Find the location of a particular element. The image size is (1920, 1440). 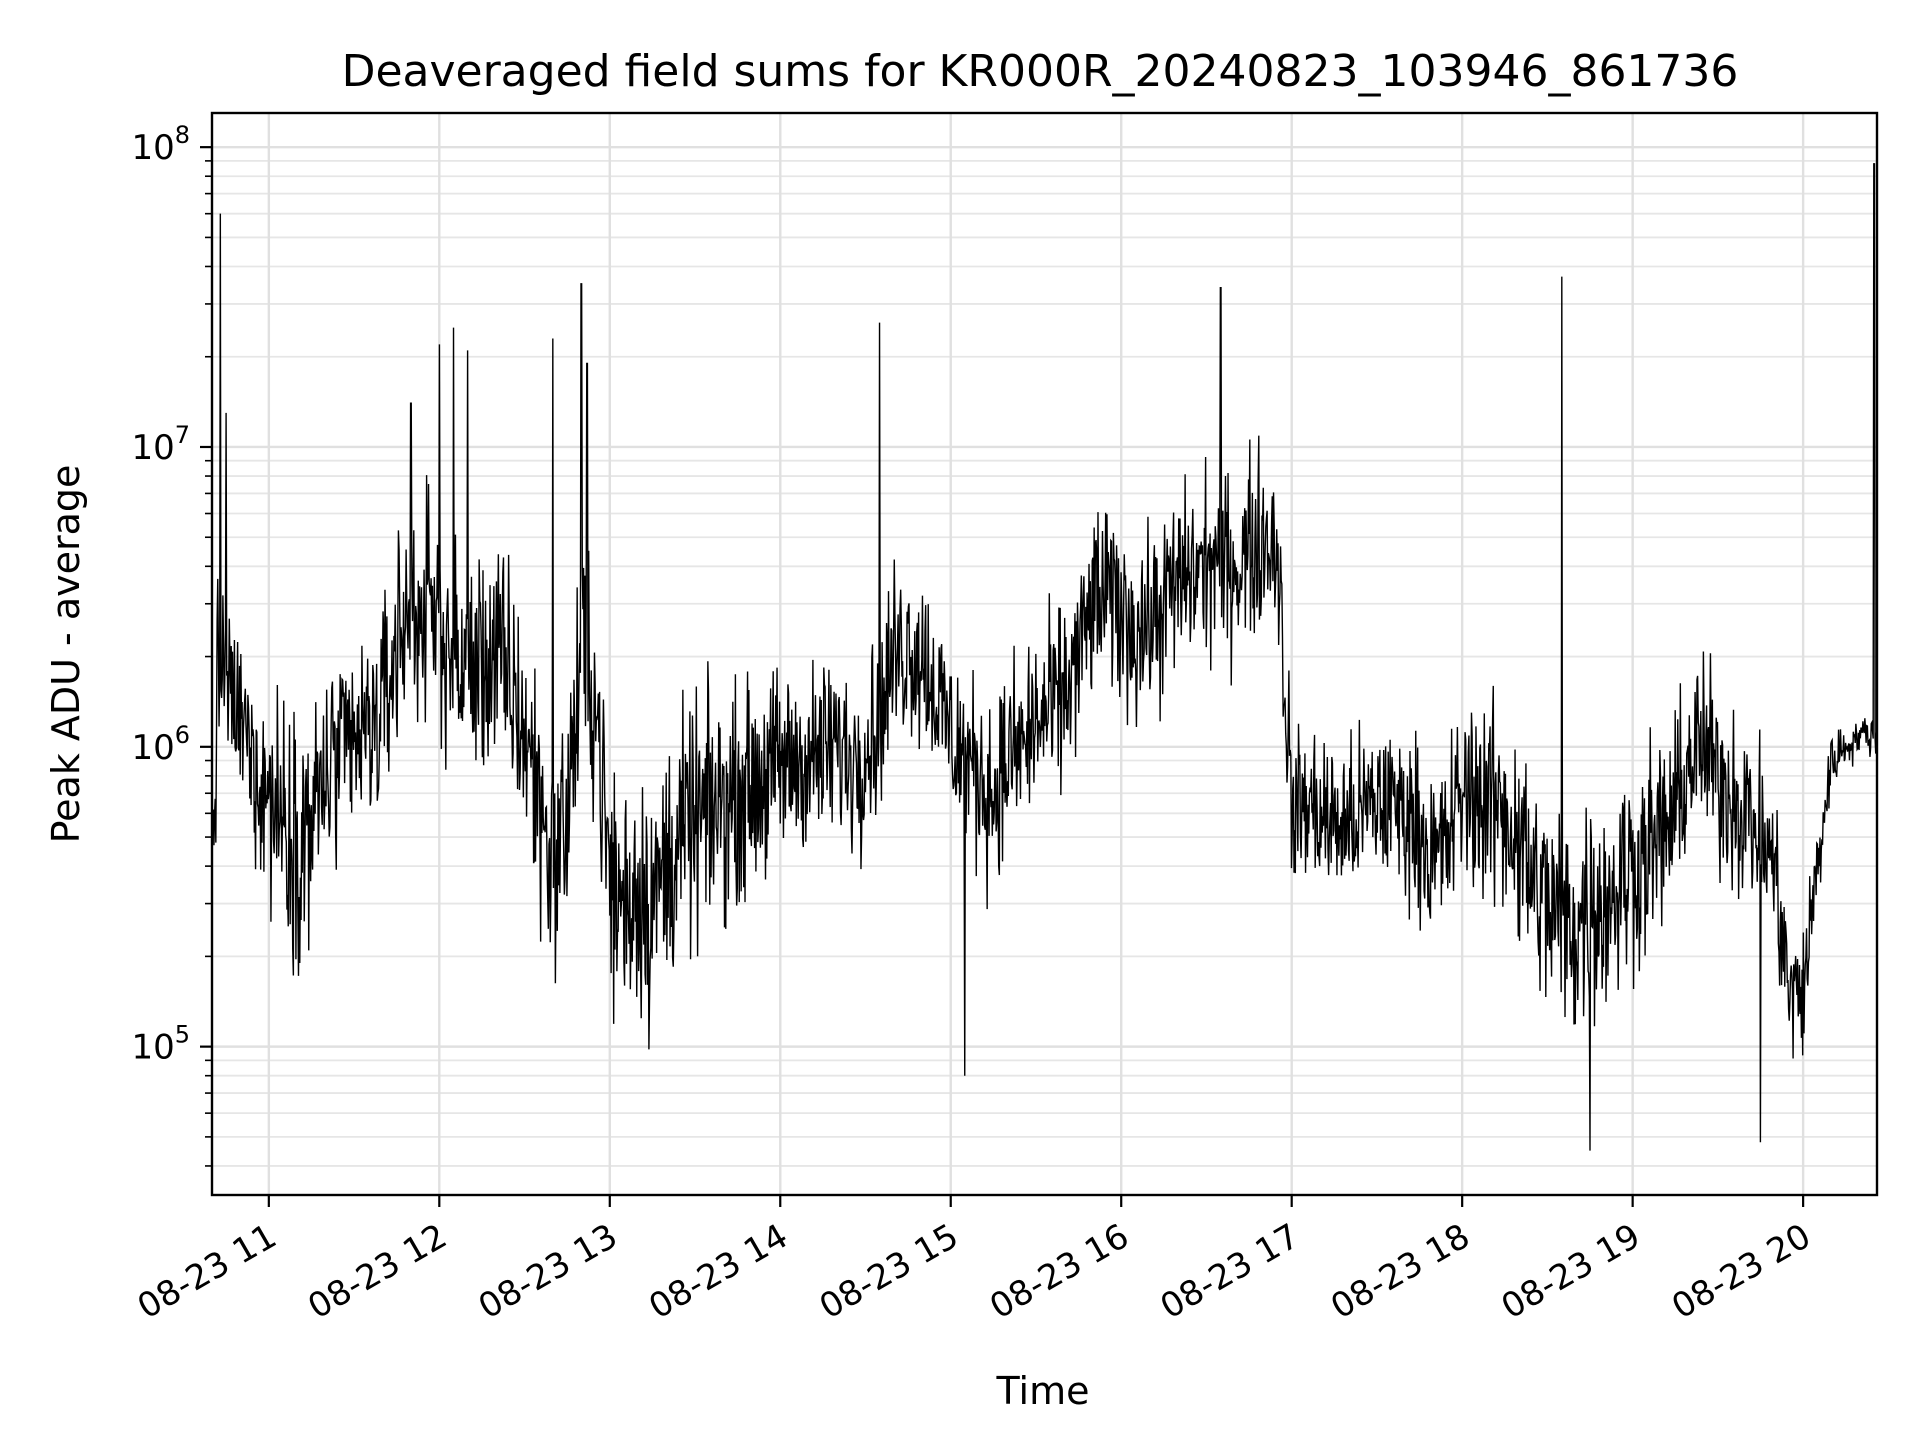

x-tick-label: 08-23 13 is located at coordinates (548, 1271).